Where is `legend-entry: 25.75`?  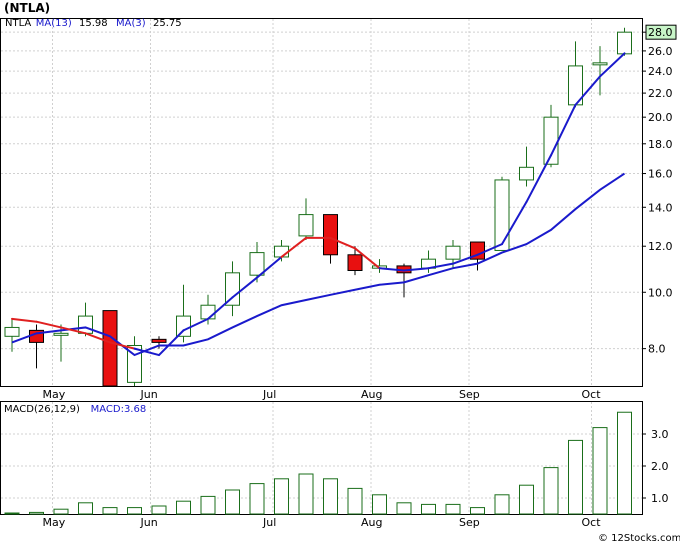
legend-entry: 25.75 is located at coordinates (167, 23).